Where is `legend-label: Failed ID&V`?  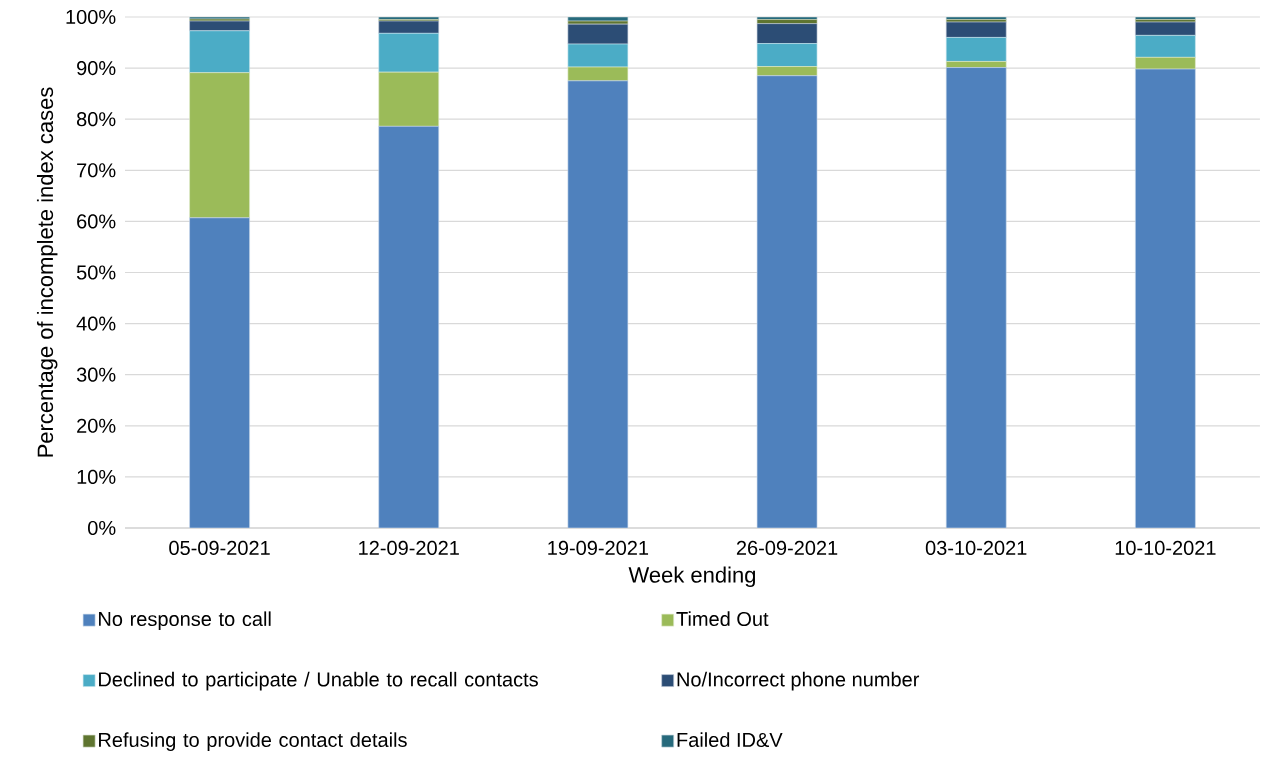
legend-label: Failed ID&V is located at coordinates (730, 740).